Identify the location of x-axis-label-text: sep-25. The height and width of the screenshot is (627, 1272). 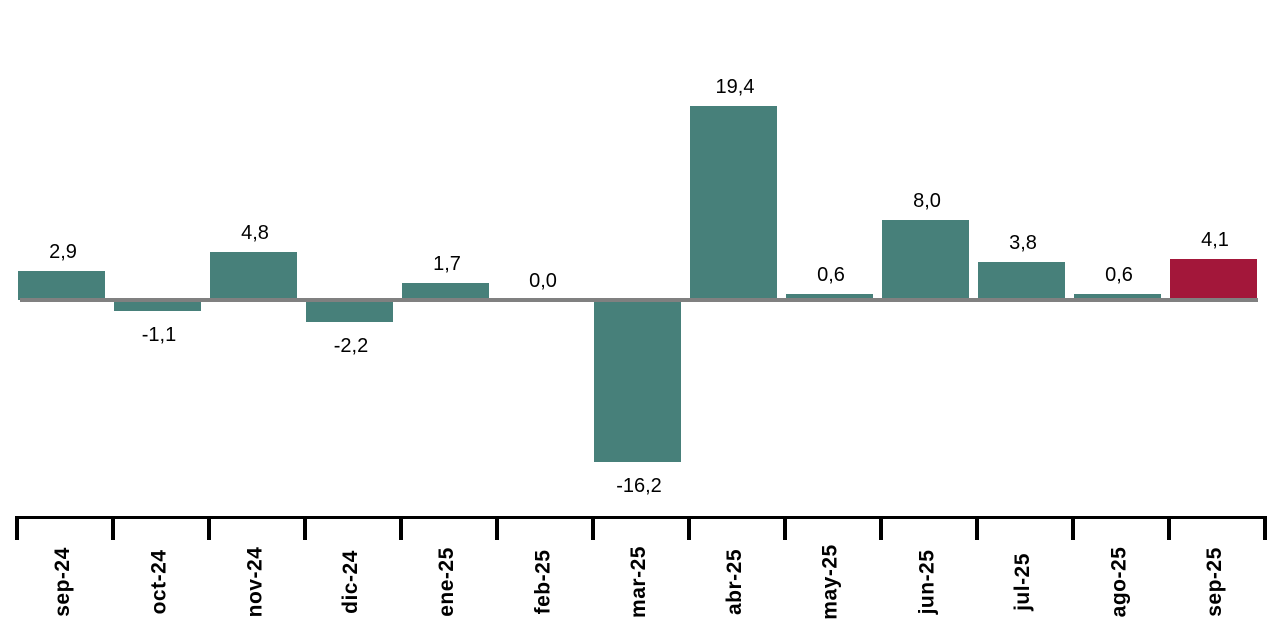
(1214, 582).